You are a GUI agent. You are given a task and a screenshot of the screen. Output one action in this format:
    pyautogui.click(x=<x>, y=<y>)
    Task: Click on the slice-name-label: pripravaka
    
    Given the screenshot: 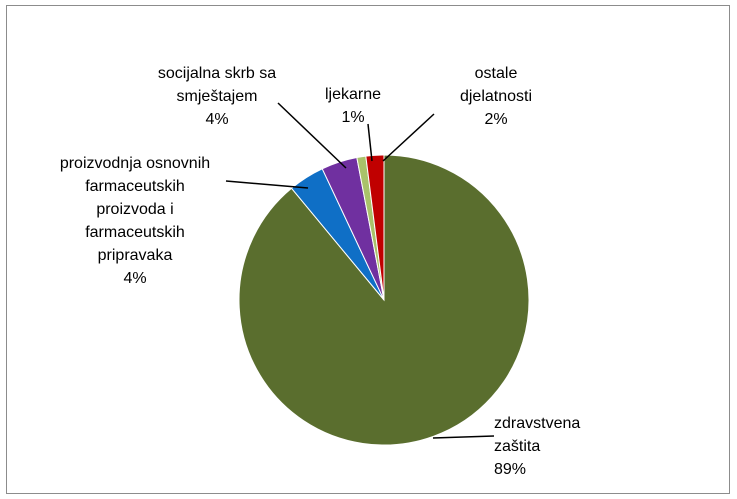 What is the action you would take?
    pyautogui.click(x=135, y=255)
    